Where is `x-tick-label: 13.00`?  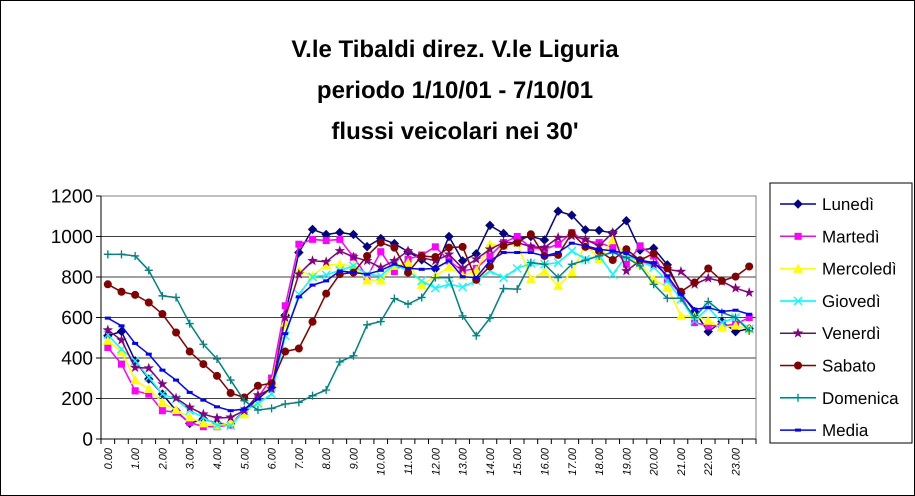
x-tick-label: 13.00 is located at coordinates (464, 461).